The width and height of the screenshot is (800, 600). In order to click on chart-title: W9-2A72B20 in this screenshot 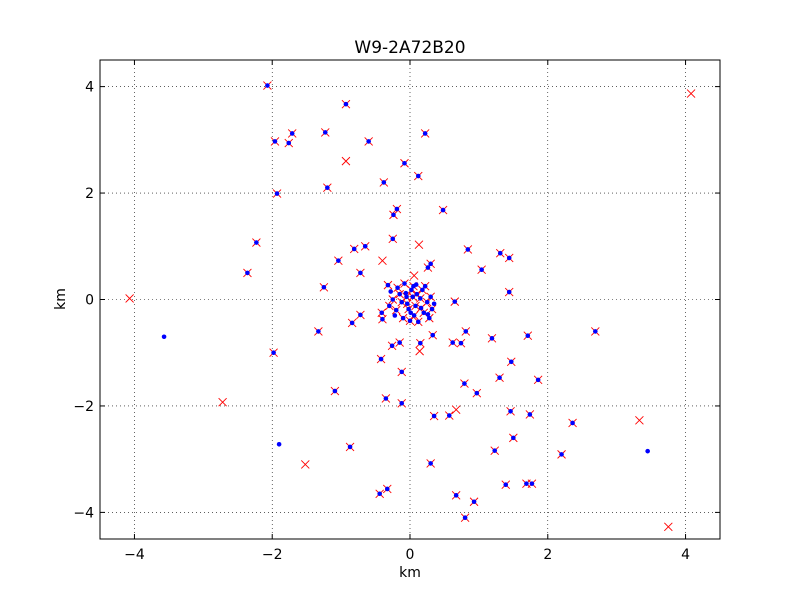, I will do `click(409, 48)`.